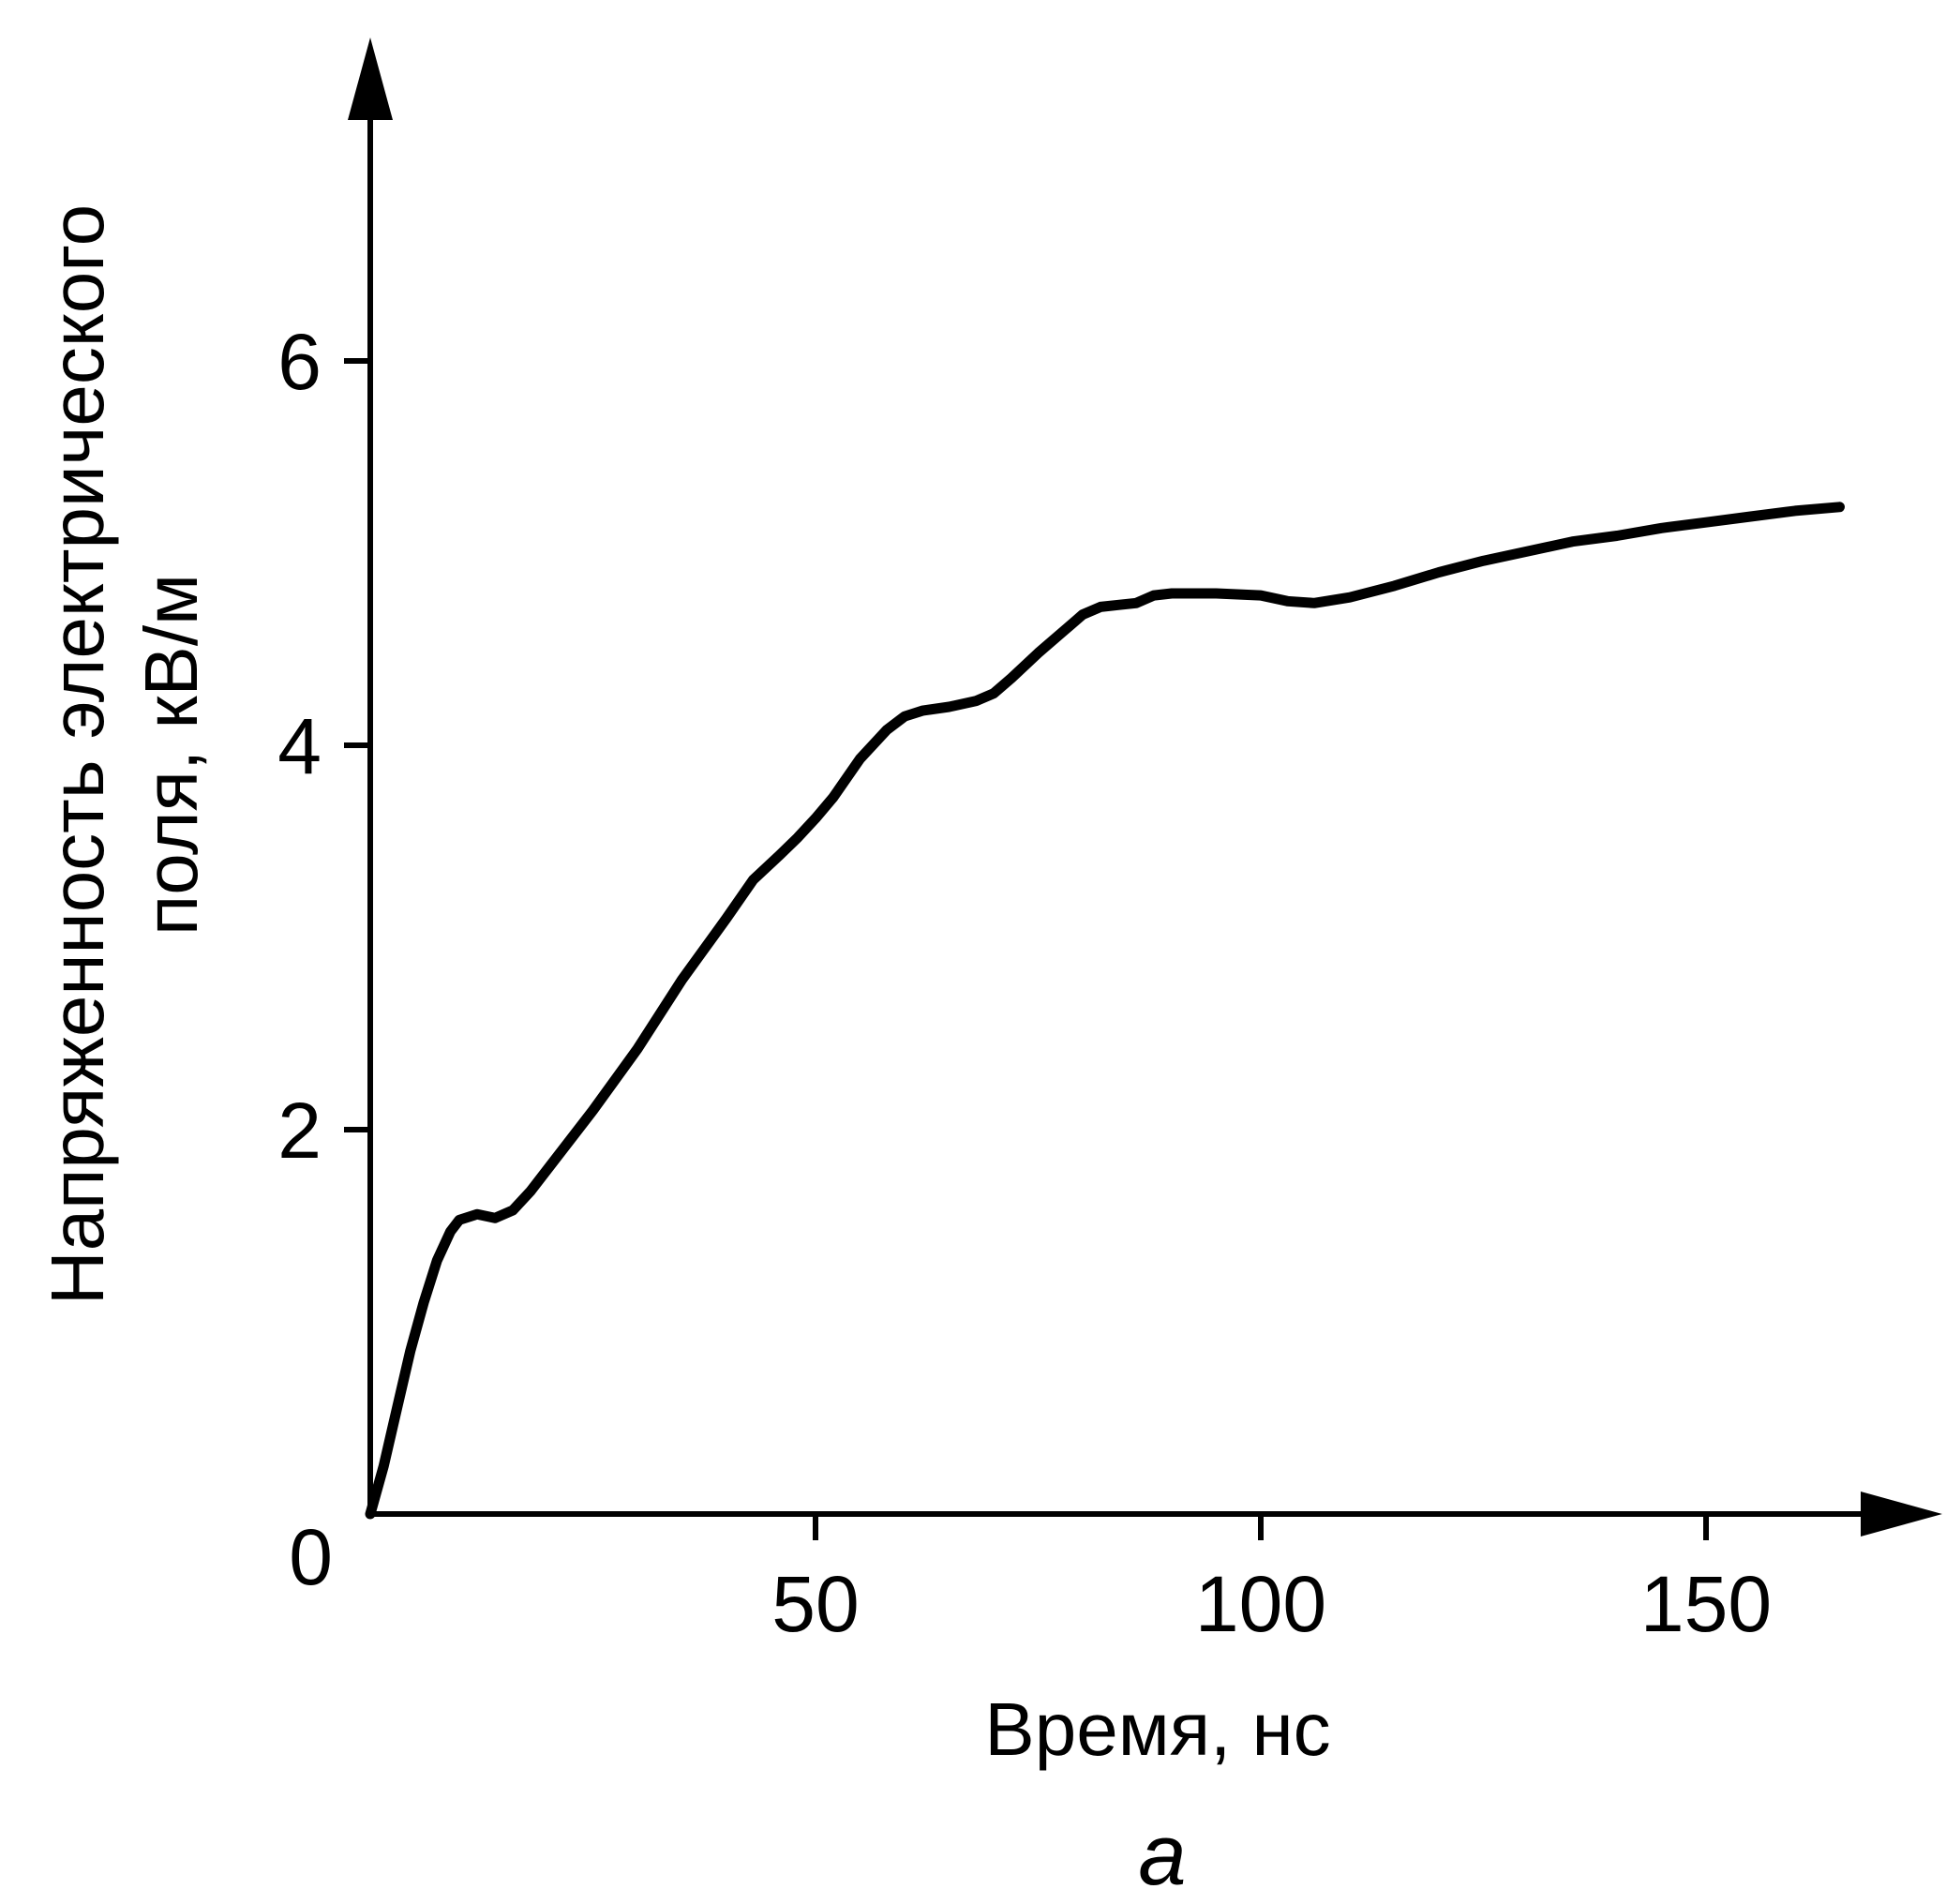  What do you see at coordinates (1901, 1514) in the screenshot?
I see `x-axis-arrow` at bounding box center [1901, 1514].